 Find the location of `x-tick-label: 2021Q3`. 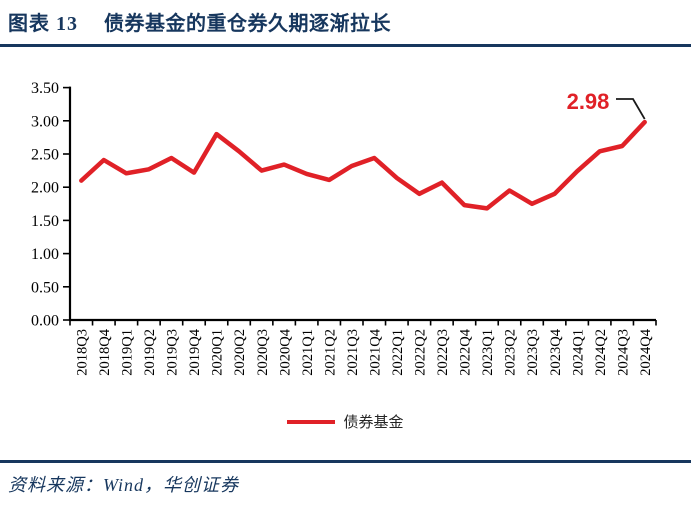

x-tick-label: 2021Q3 is located at coordinates (353, 352).